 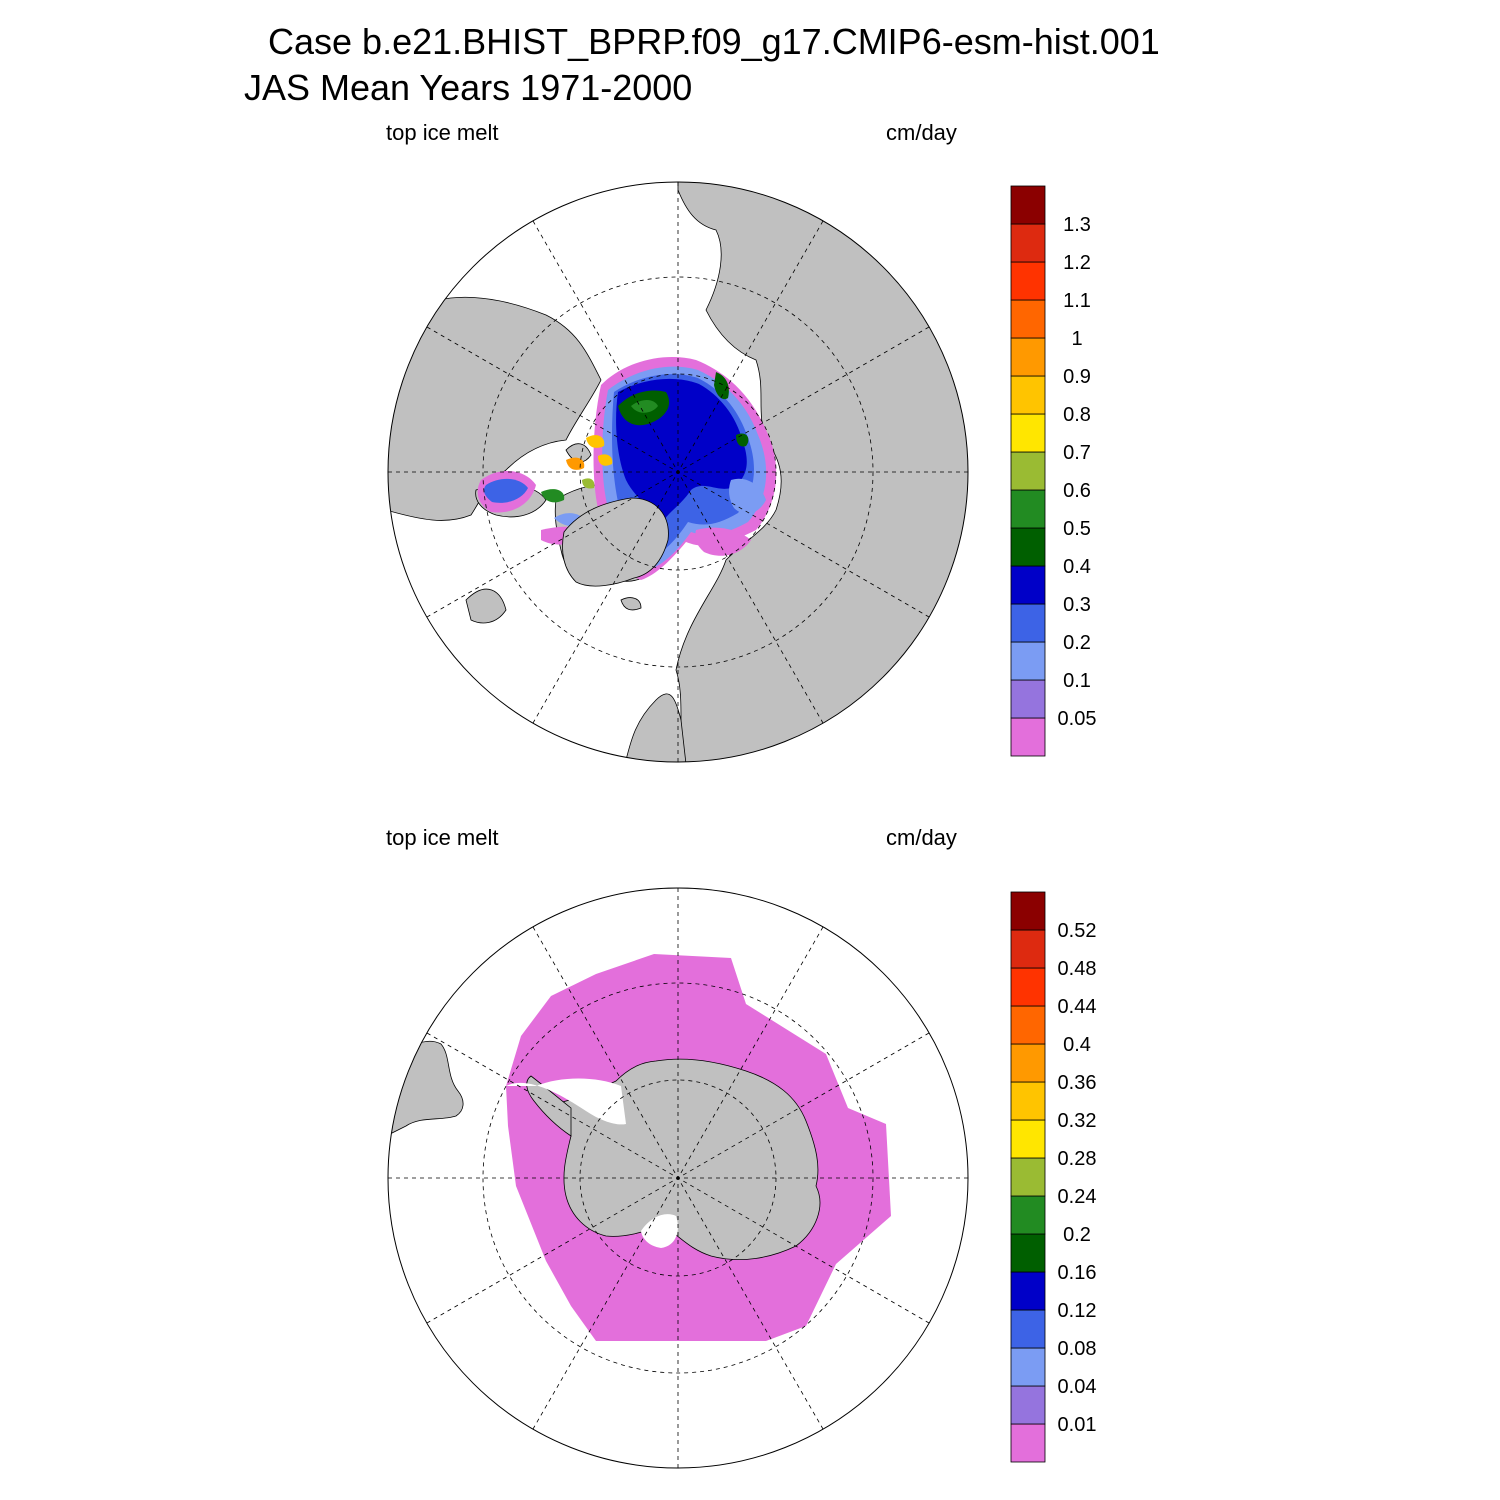 What do you see at coordinates (1077, 1007) in the screenshot?
I see `south-colorbar-tick-label: 0.44` at bounding box center [1077, 1007].